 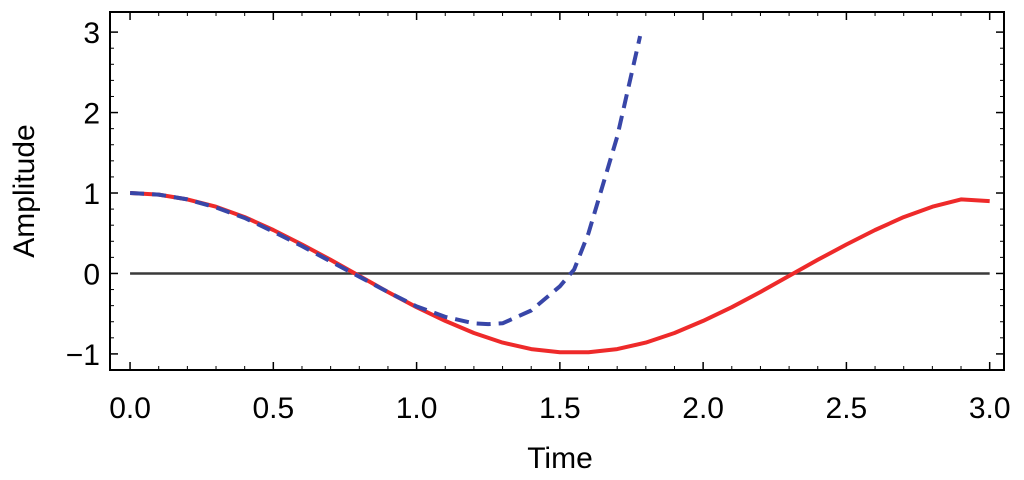 What do you see at coordinates (91, 274) in the screenshot?
I see `y-tick-label: 0` at bounding box center [91, 274].